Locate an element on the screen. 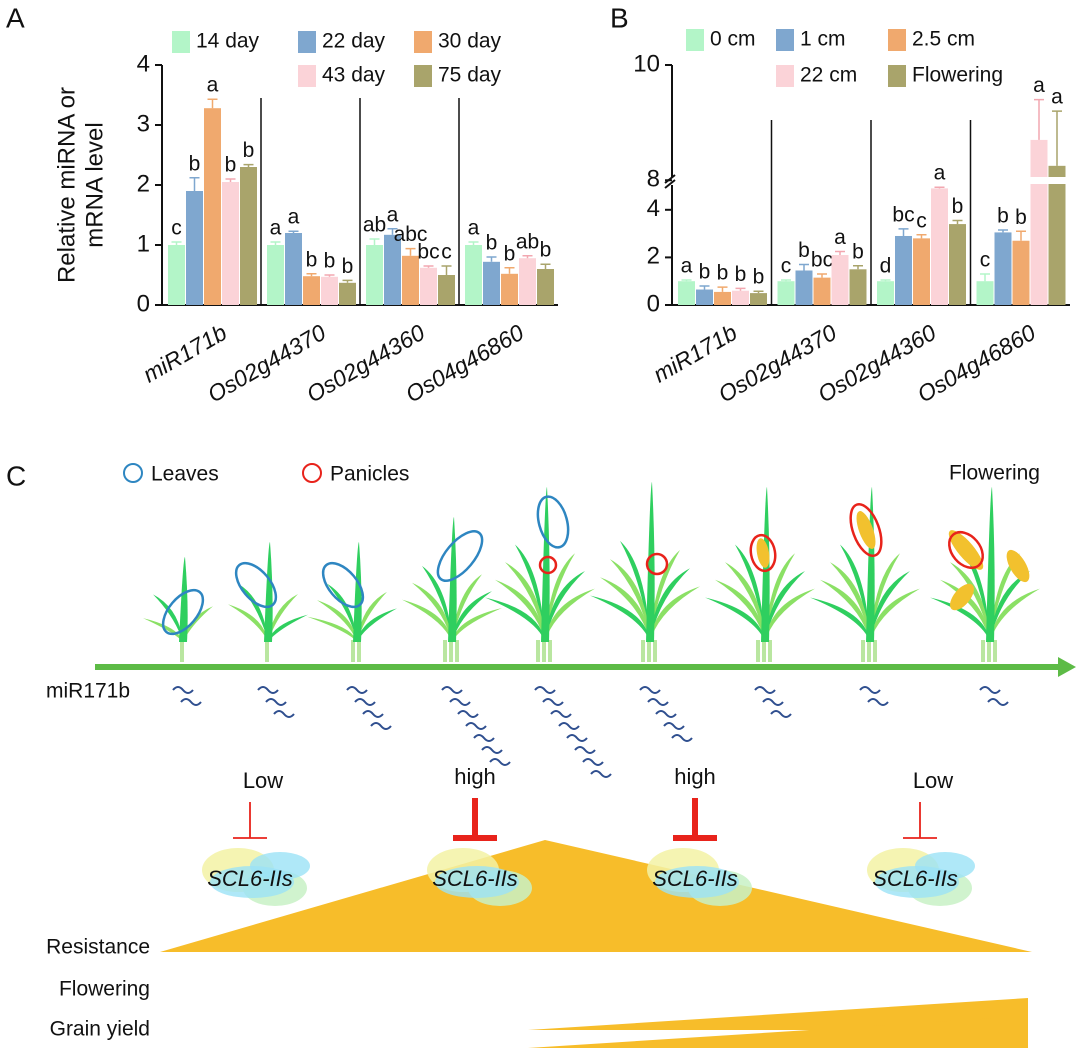 The image size is (1080, 1050). timeline-arrow is located at coordinates (1067, 667).